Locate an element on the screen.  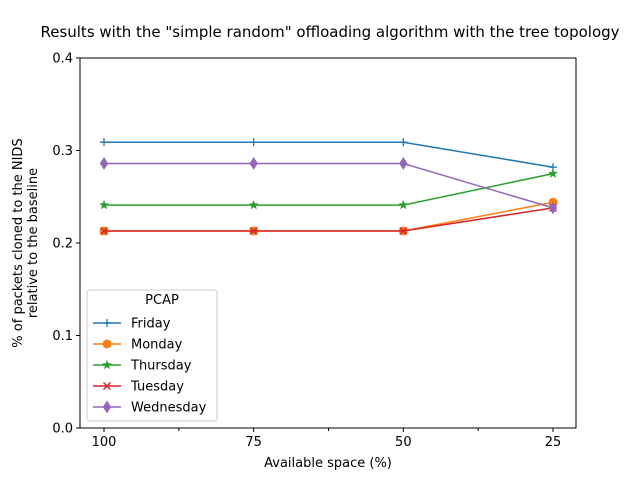
legend-entries: Friday Monday Thursday Tuesday Wednesday is located at coordinates (150, 366).